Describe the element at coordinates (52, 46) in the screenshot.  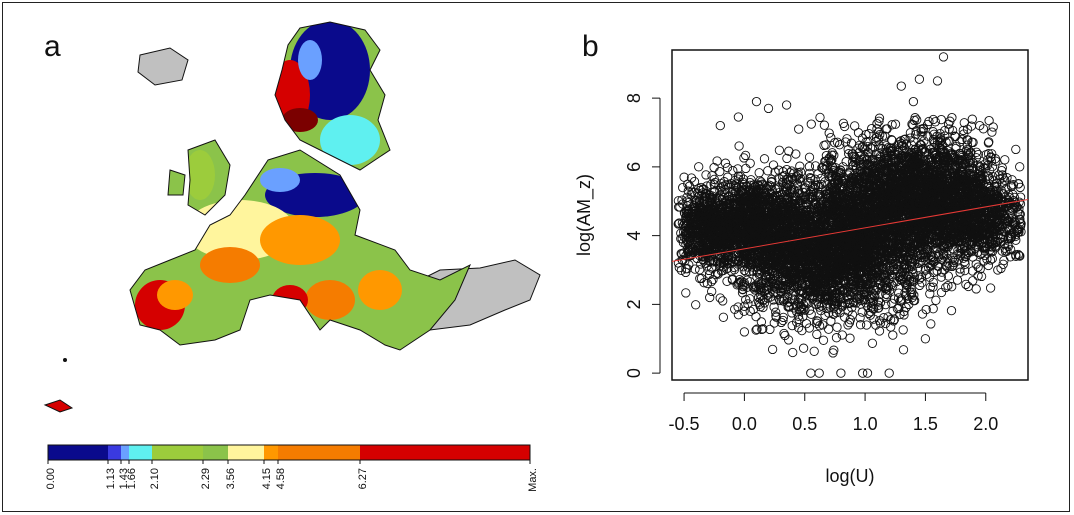
I see `panel-a-label: a` at that location.